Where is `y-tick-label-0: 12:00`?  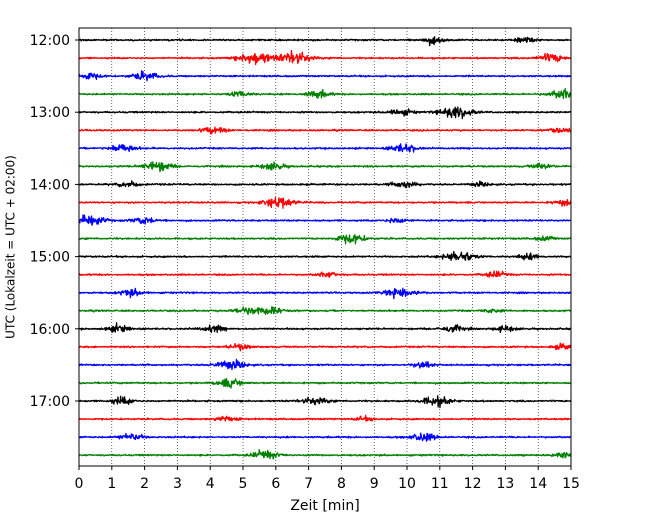
y-tick-label-0: 12:00 is located at coordinates (50, 41).